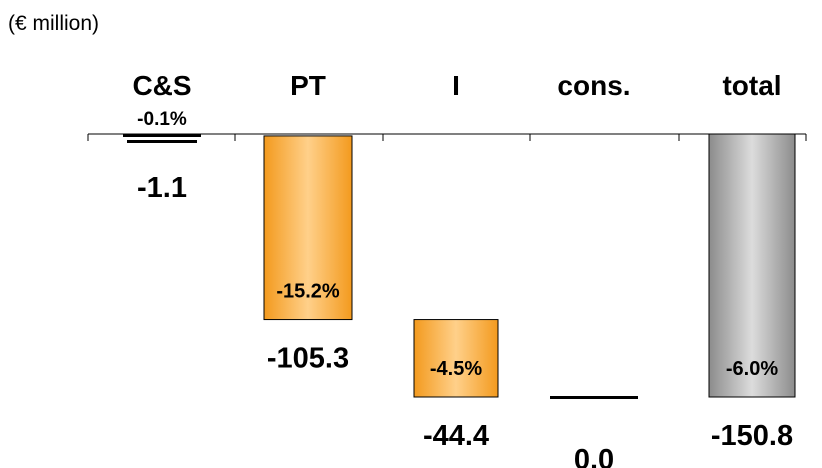 The width and height of the screenshot is (822, 468). I want to click on value-label: -44.4, so click(456, 436).